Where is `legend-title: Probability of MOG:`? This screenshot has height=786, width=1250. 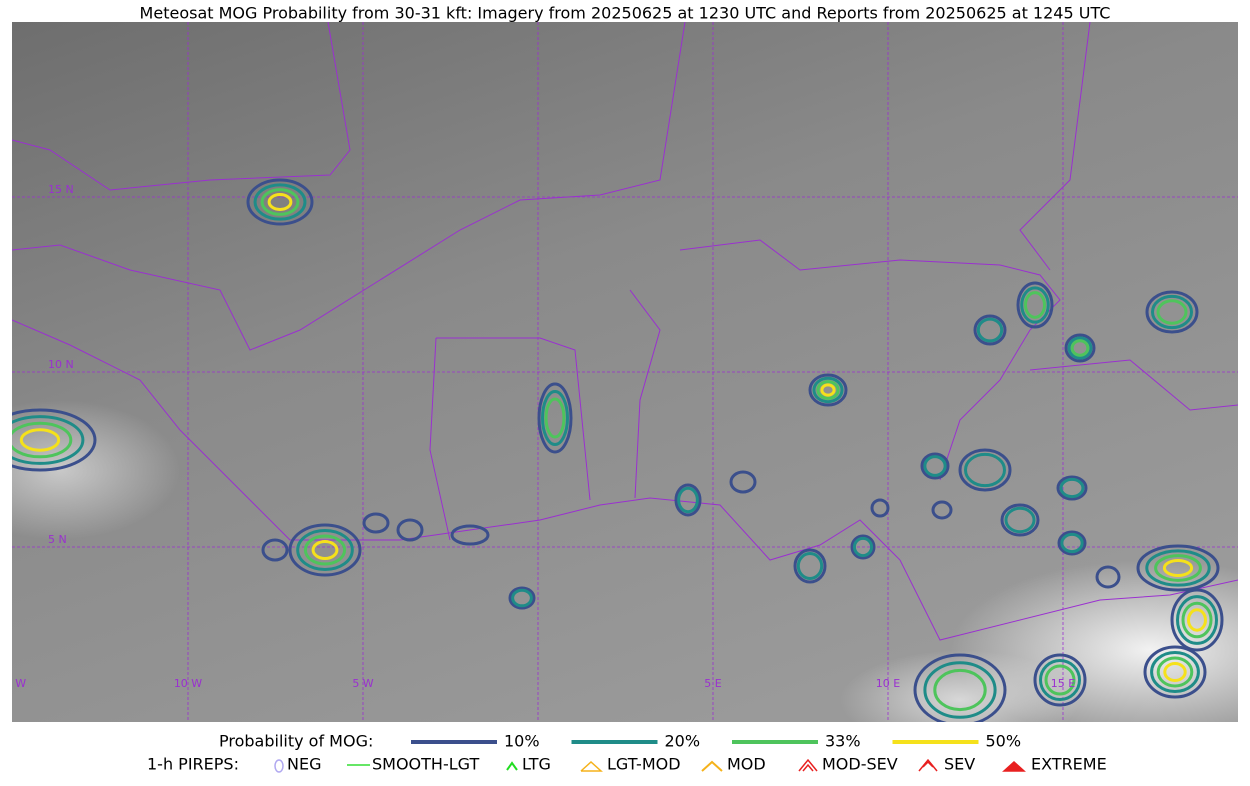 legend-title: Probability of MOG: is located at coordinates (296, 741).